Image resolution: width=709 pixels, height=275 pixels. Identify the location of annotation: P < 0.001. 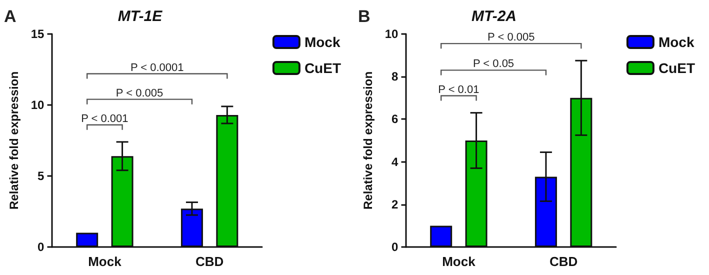
(104, 118).